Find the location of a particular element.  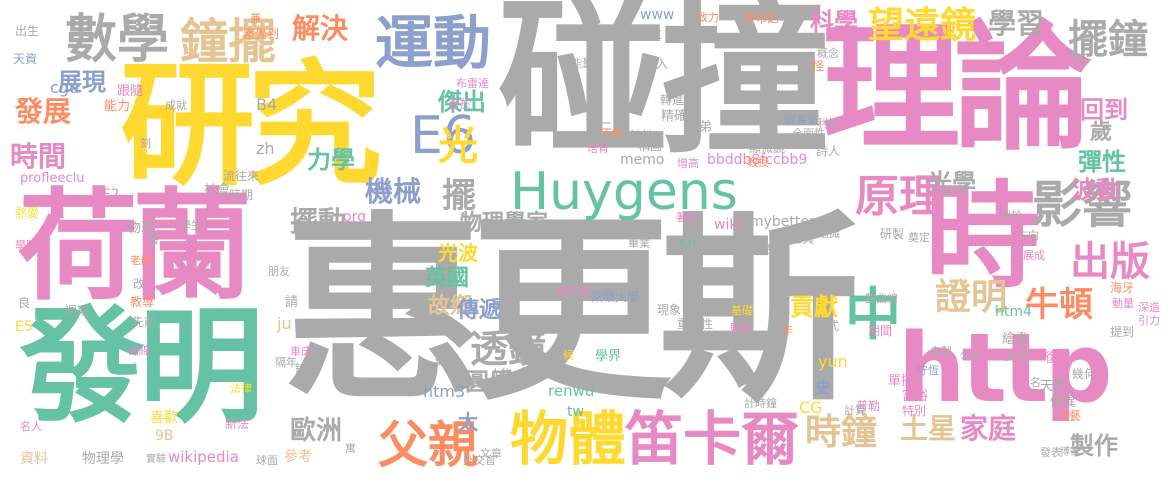

word: 工具 is located at coordinates (802, 239).